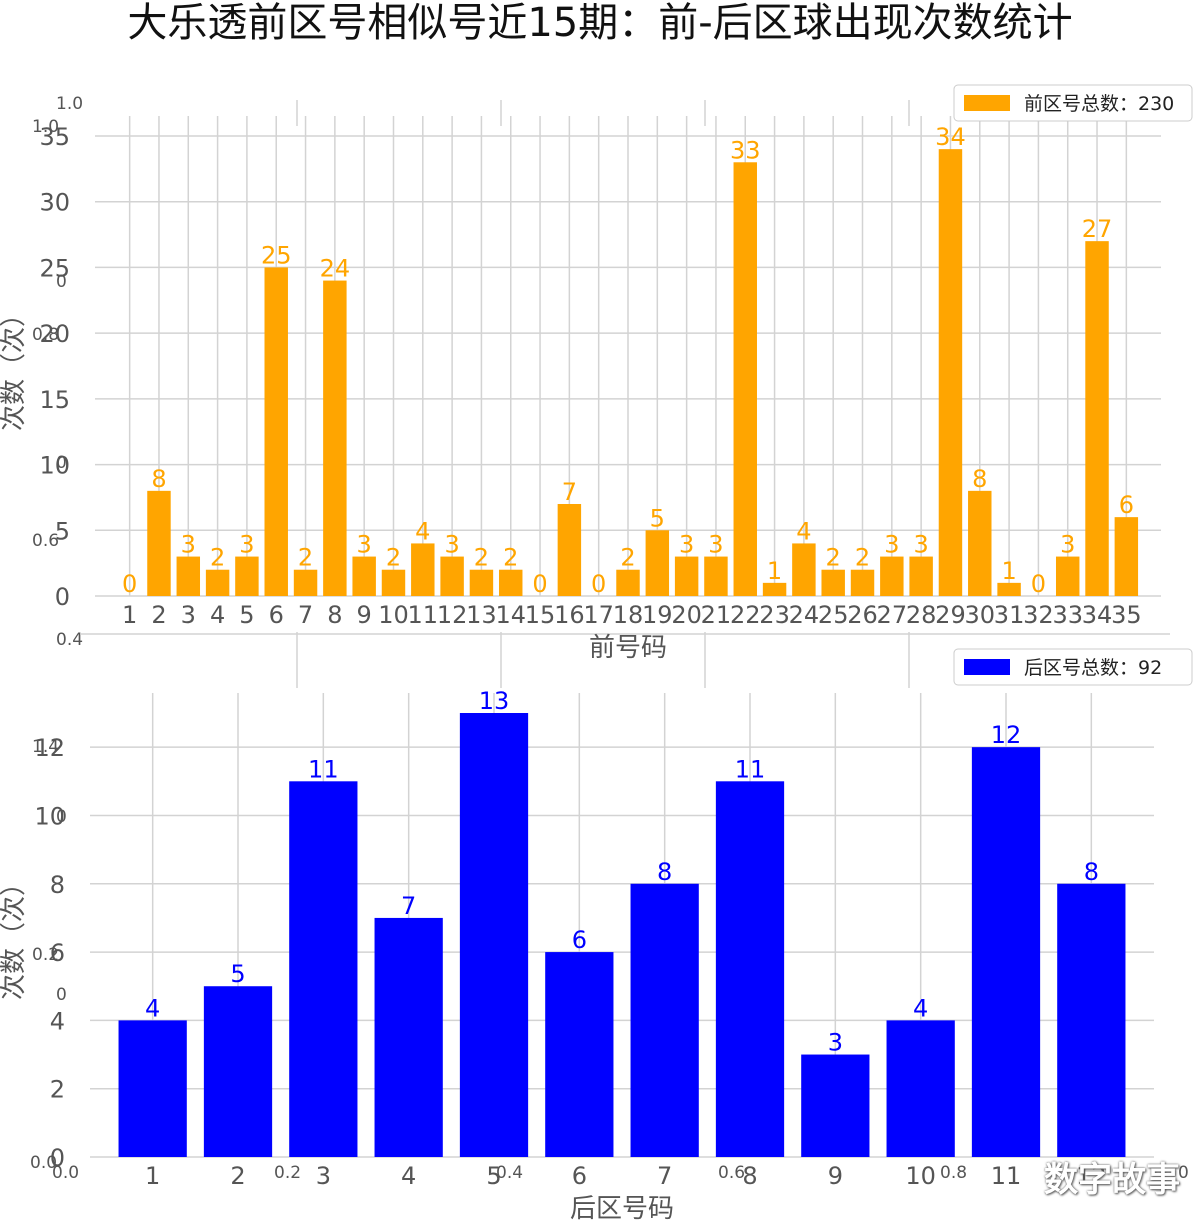 The height and width of the screenshot is (1221, 1200). What do you see at coordinates (45, 955) in the screenshot?
I see `stray-tick: 0.2` at bounding box center [45, 955].